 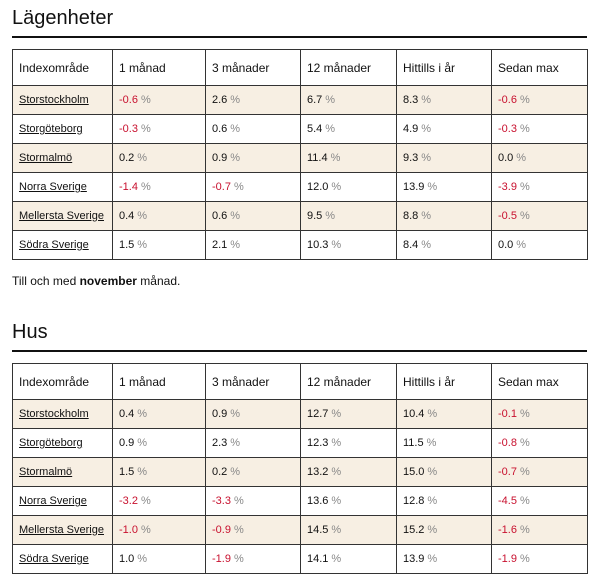 What do you see at coordinates (159, 530) in the screenshot?
I see `value-cell: -1.0%` at bounding box center [159, 530].